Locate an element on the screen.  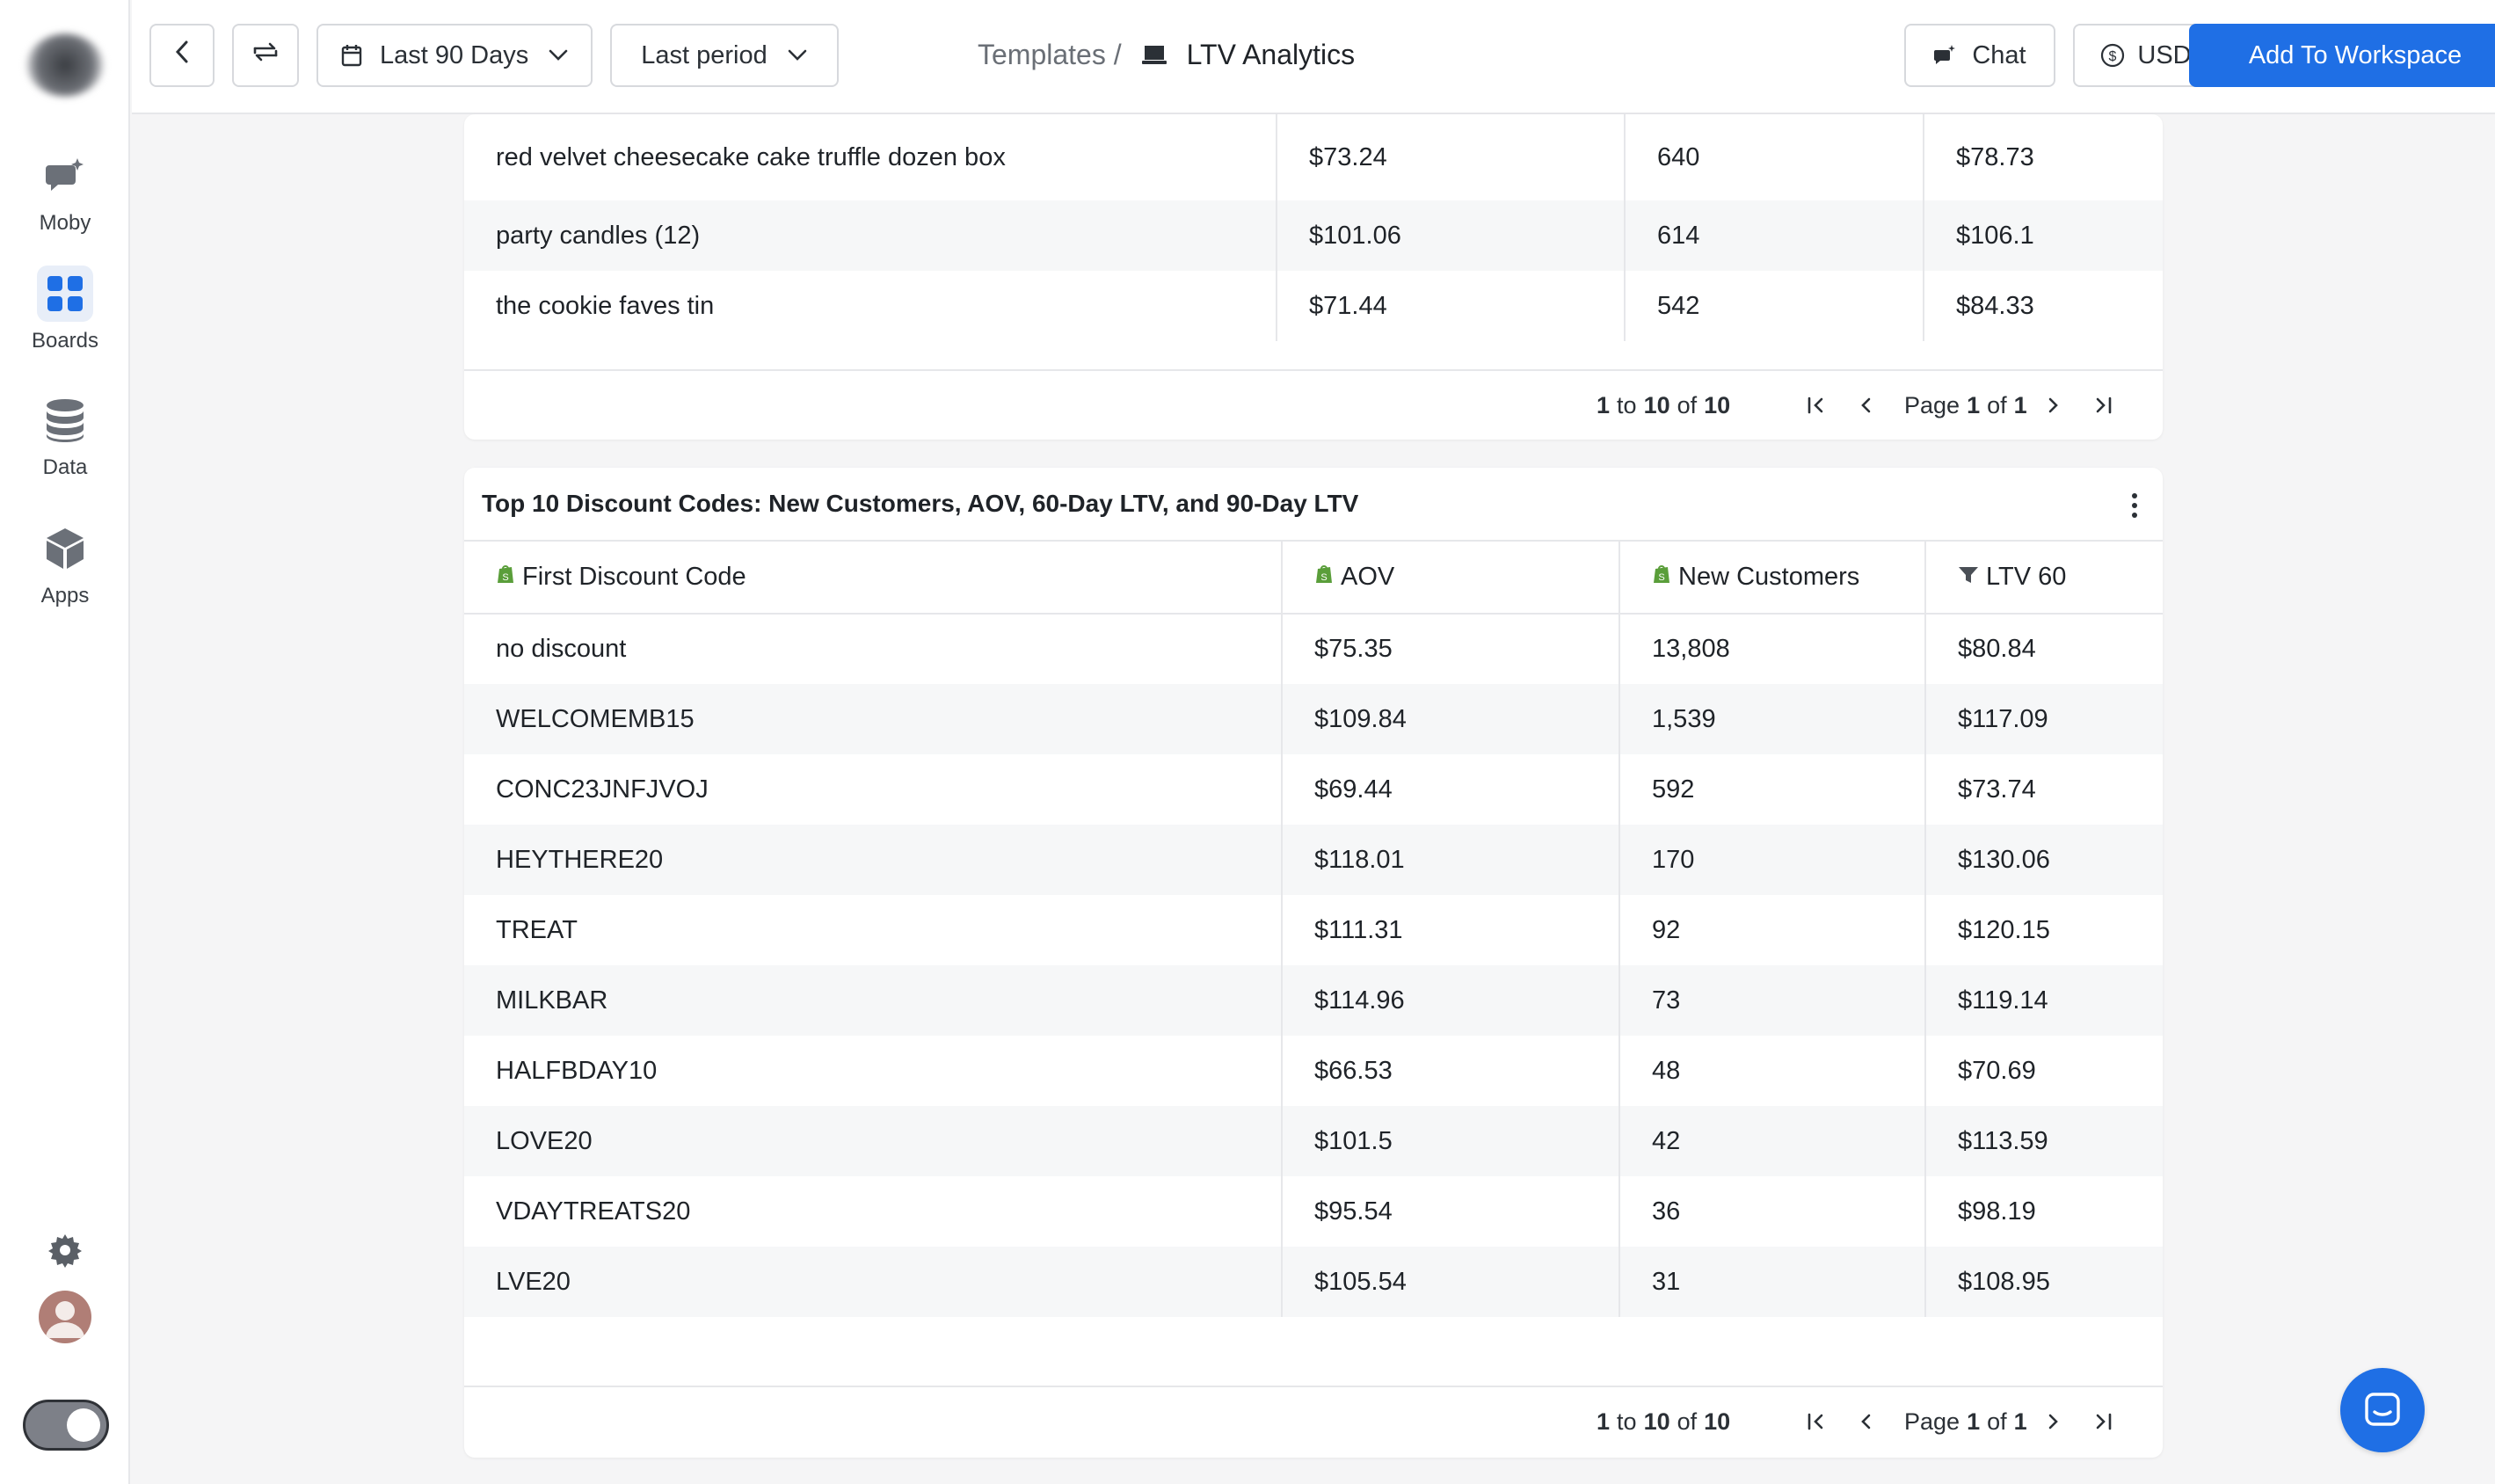
help-chat-button is located at coordinates (2383, 1410).